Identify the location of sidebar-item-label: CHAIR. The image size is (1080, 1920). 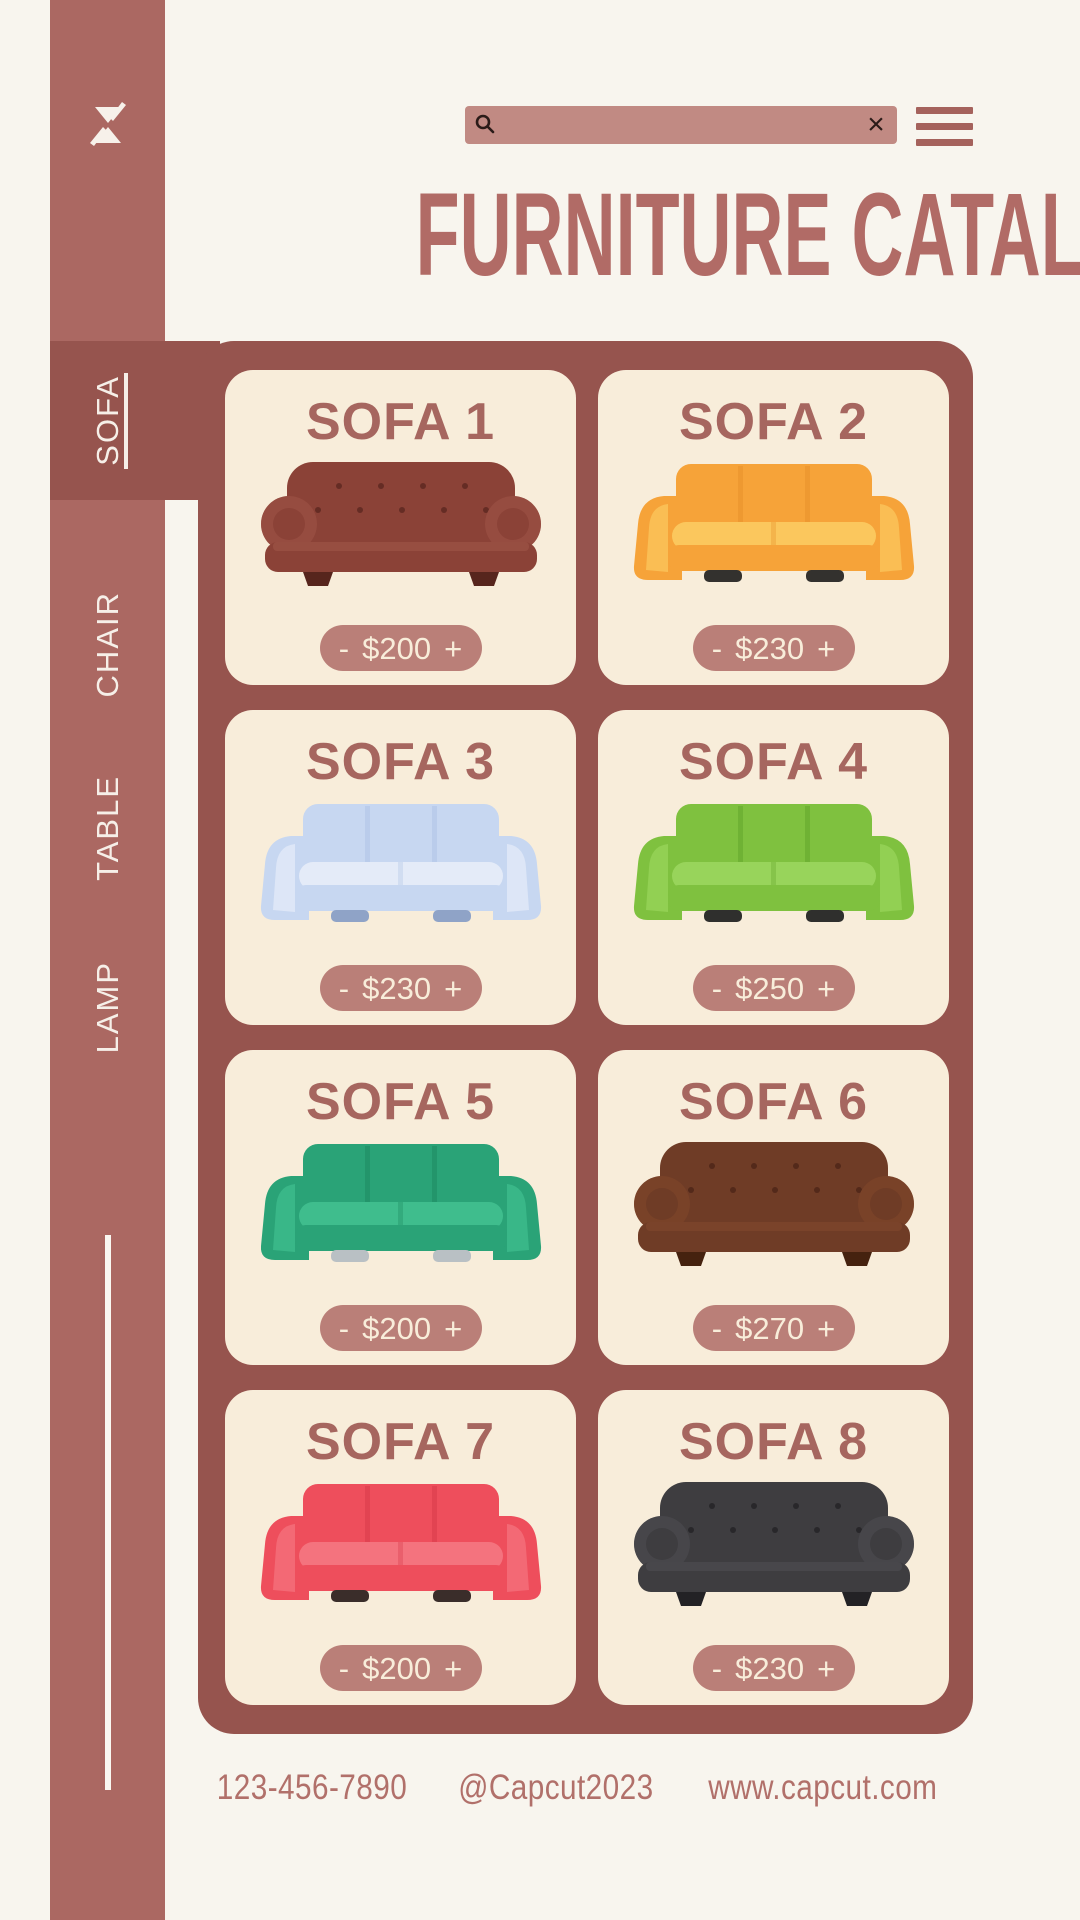
(107, 644).